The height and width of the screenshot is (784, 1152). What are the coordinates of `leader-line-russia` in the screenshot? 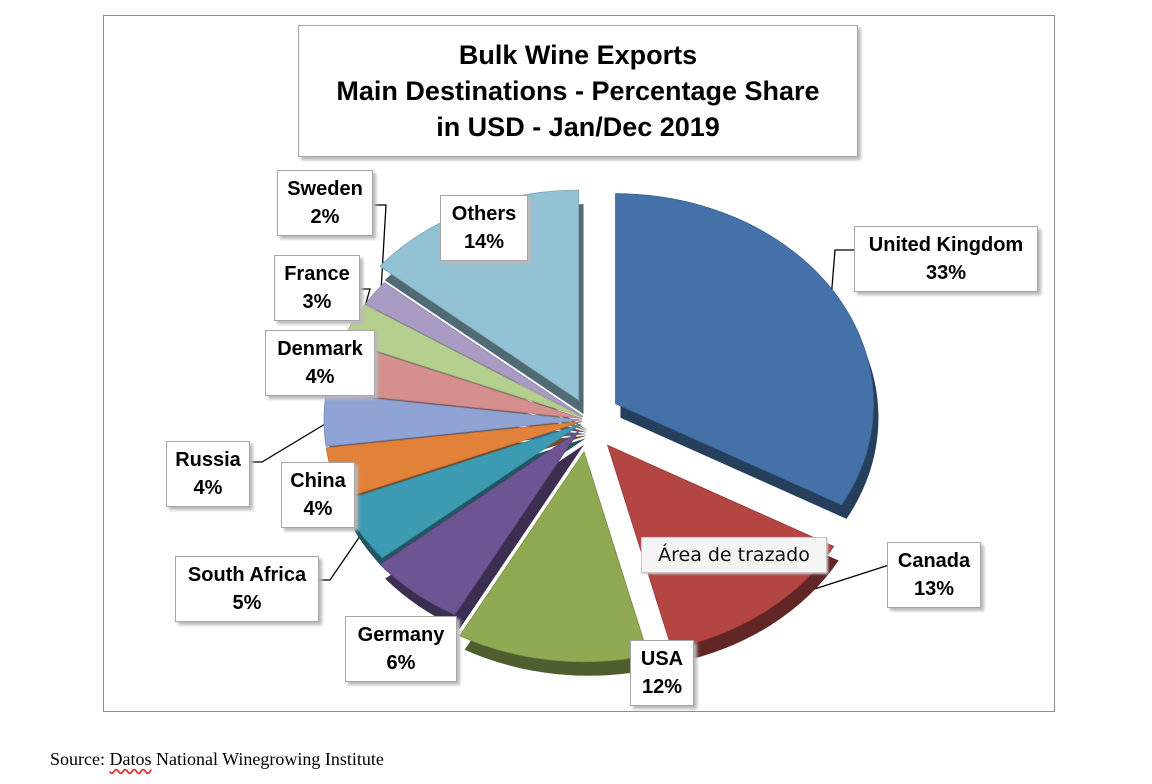 It's located at (291, 441).